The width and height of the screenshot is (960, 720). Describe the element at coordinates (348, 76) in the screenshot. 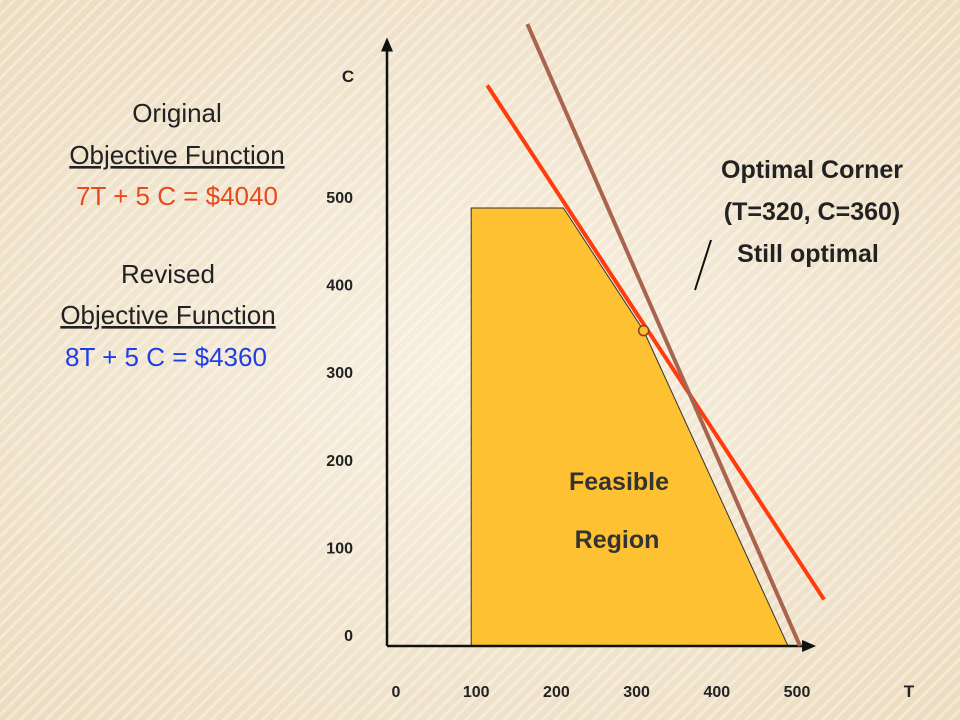

I see `y-axis-label: C` at that location.